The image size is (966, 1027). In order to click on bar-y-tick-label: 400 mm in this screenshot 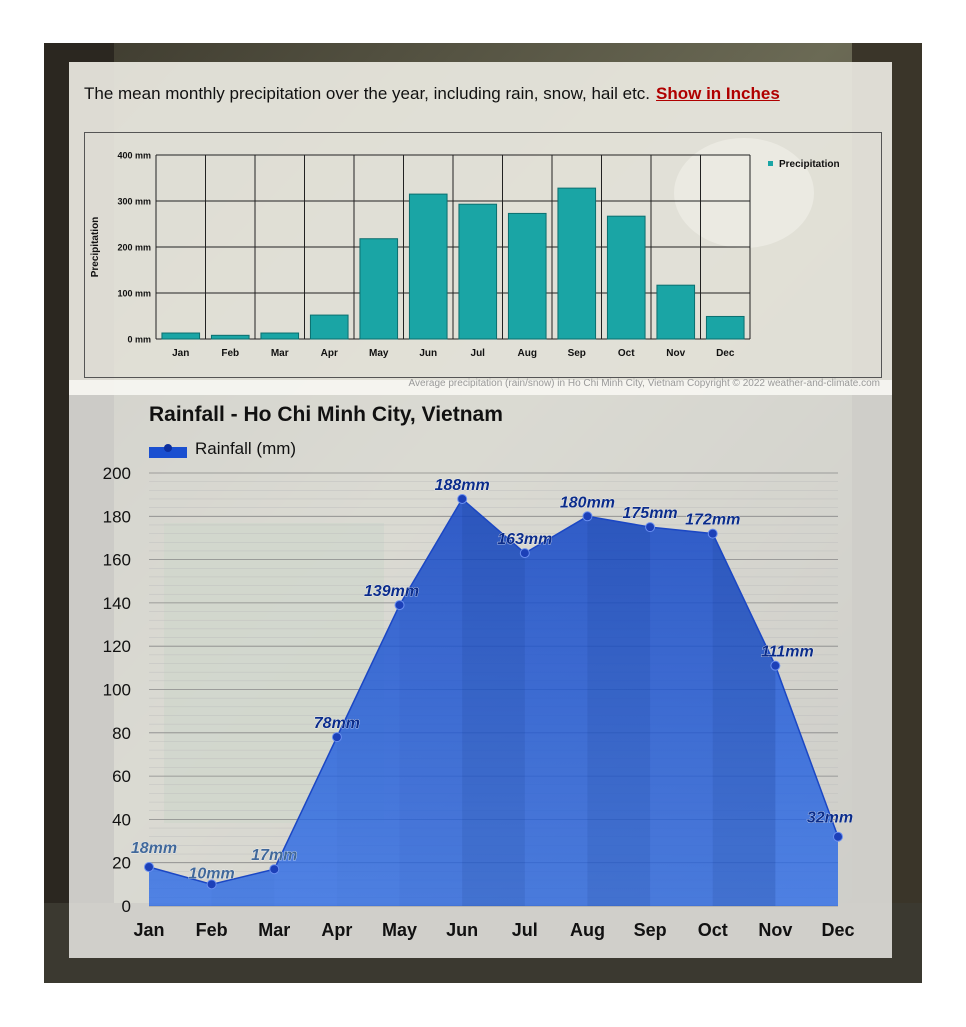, I will do `click(134, 156)`.